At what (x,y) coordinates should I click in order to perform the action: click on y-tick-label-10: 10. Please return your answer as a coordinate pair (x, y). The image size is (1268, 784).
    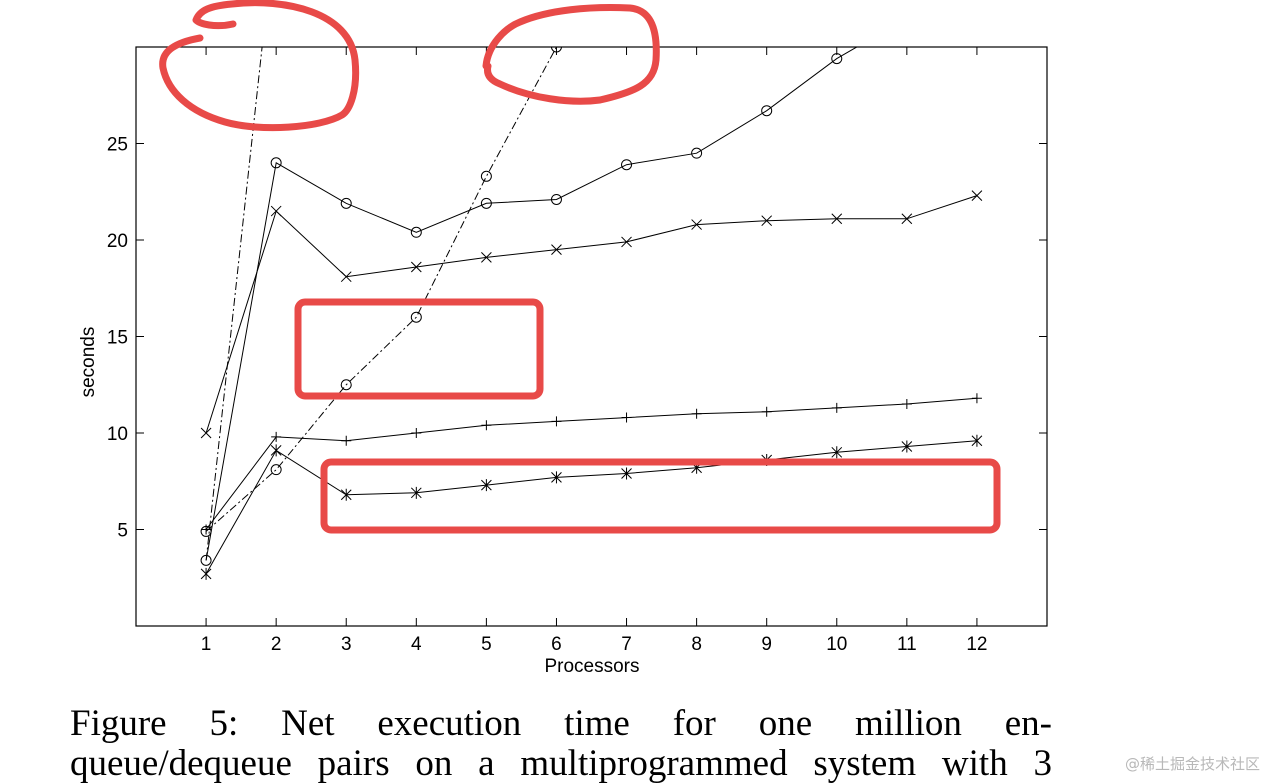
    Looking at the image, I should click on (117, 434).